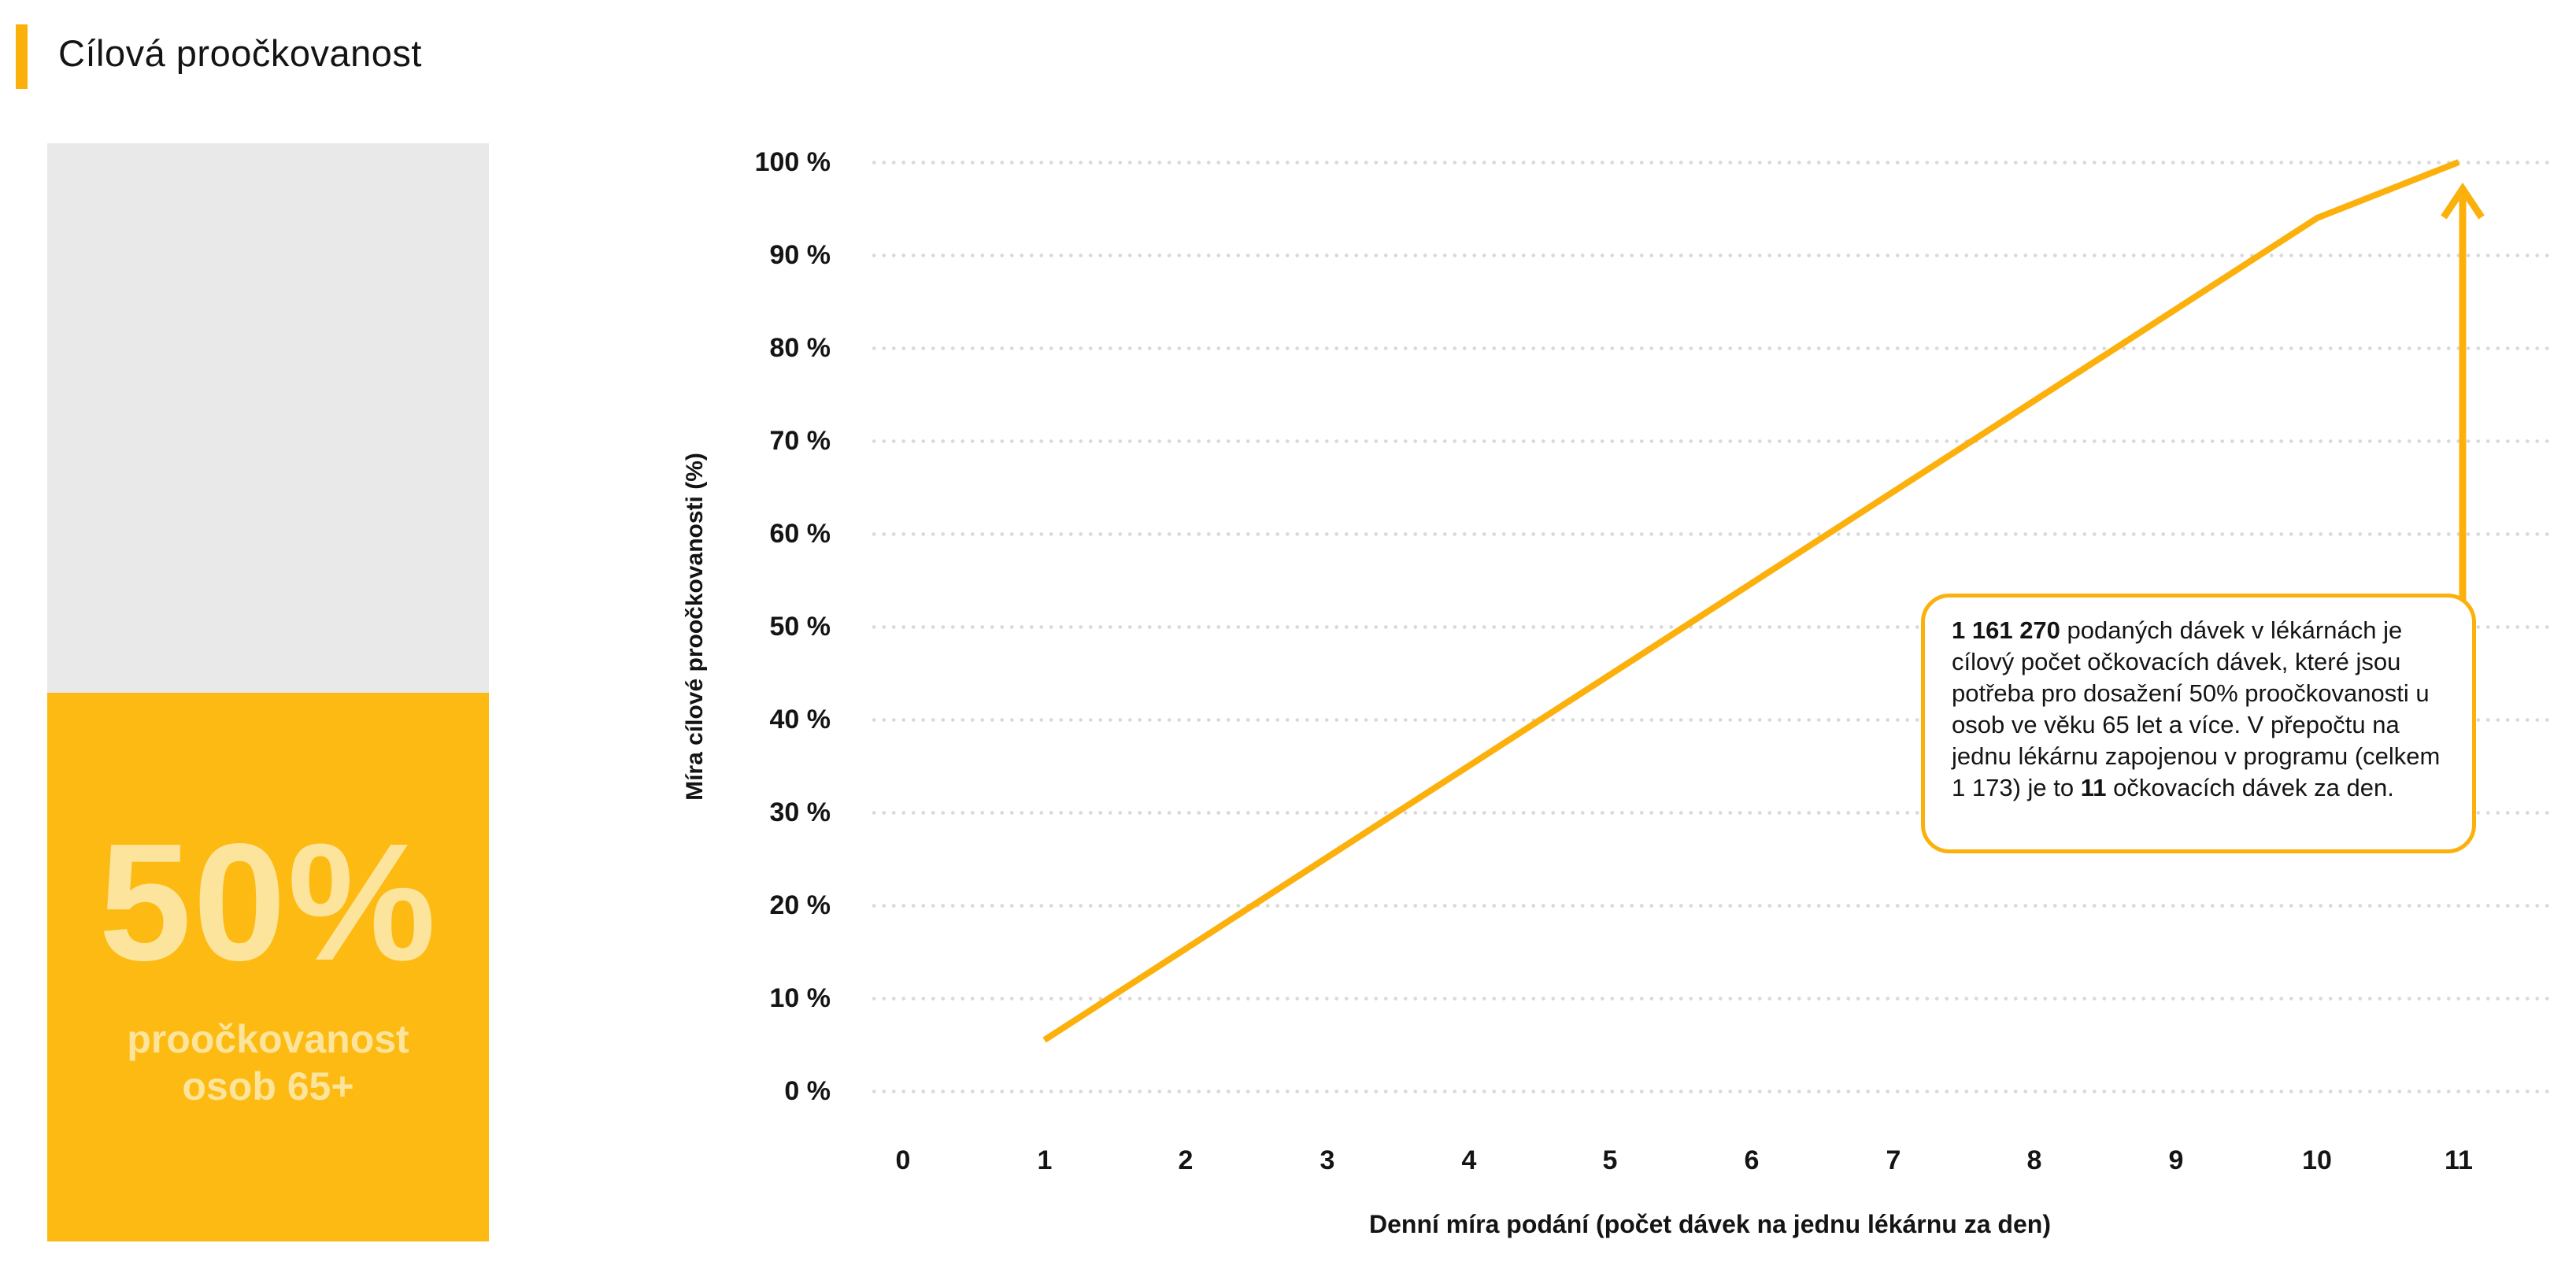 The width and height of the screenshot is (2576, 1269). Describe the element at coordinates (1327, 1160) in the screenshot. I see `x-tick-label-3: 3` at that location.